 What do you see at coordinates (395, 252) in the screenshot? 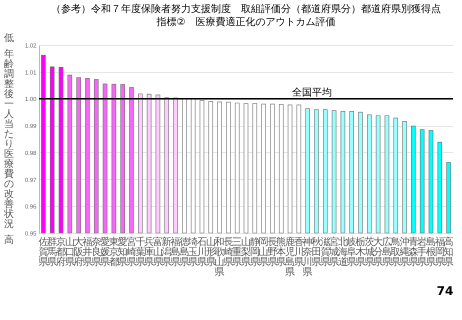
I see `x-tick-label: 鳥取県` at bounding box center [395, 252].